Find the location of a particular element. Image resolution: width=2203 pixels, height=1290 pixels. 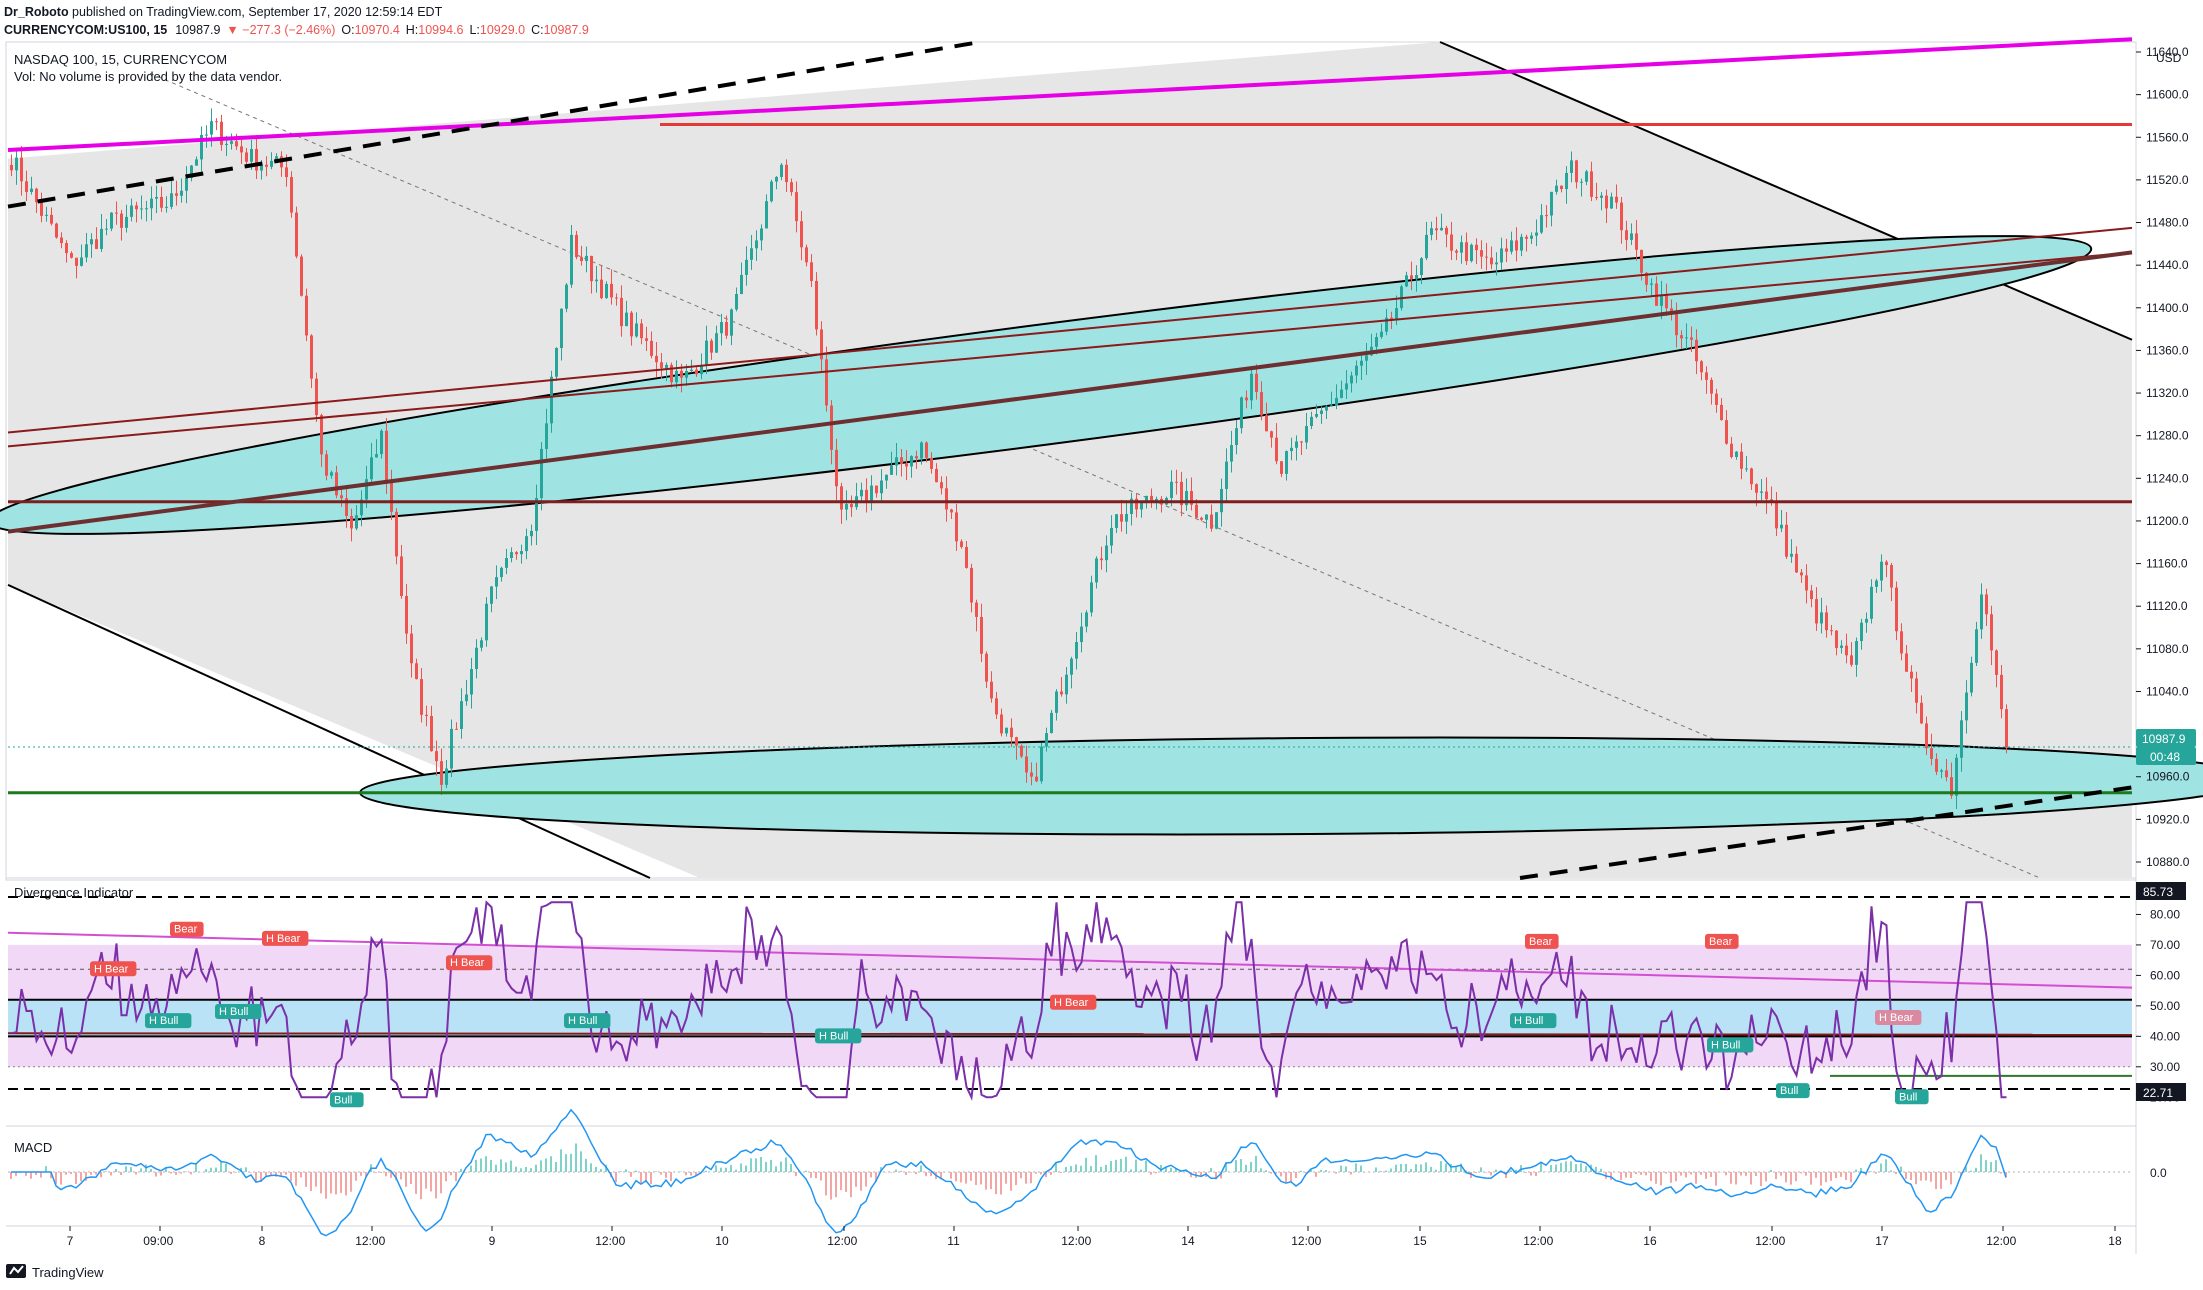

signal-badge is located at coordinates (1898, 1018).